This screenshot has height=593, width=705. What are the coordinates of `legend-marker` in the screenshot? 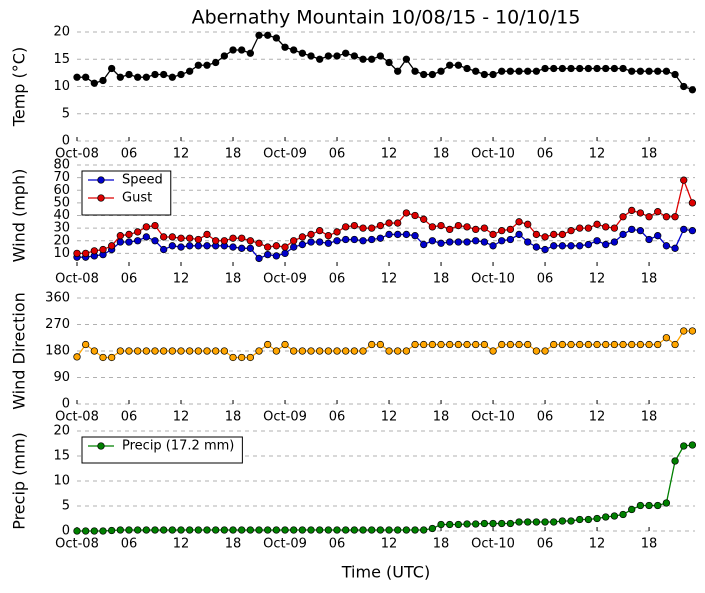 It's located at (101, 198).